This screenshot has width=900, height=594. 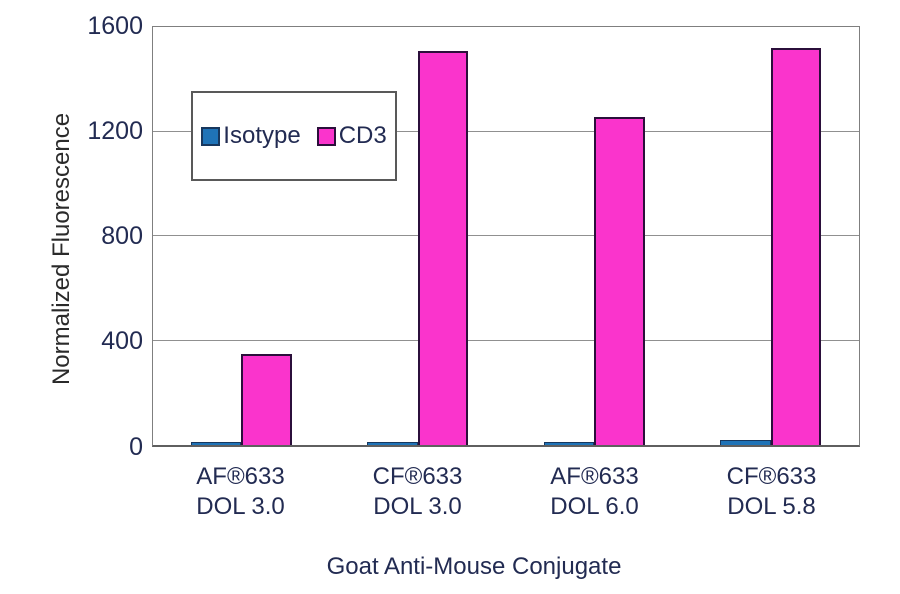 What do you see at coordinates (122, 236) in the screenshot?
I see `y-tick-label-800: 800` at bounding box center [122, 236].